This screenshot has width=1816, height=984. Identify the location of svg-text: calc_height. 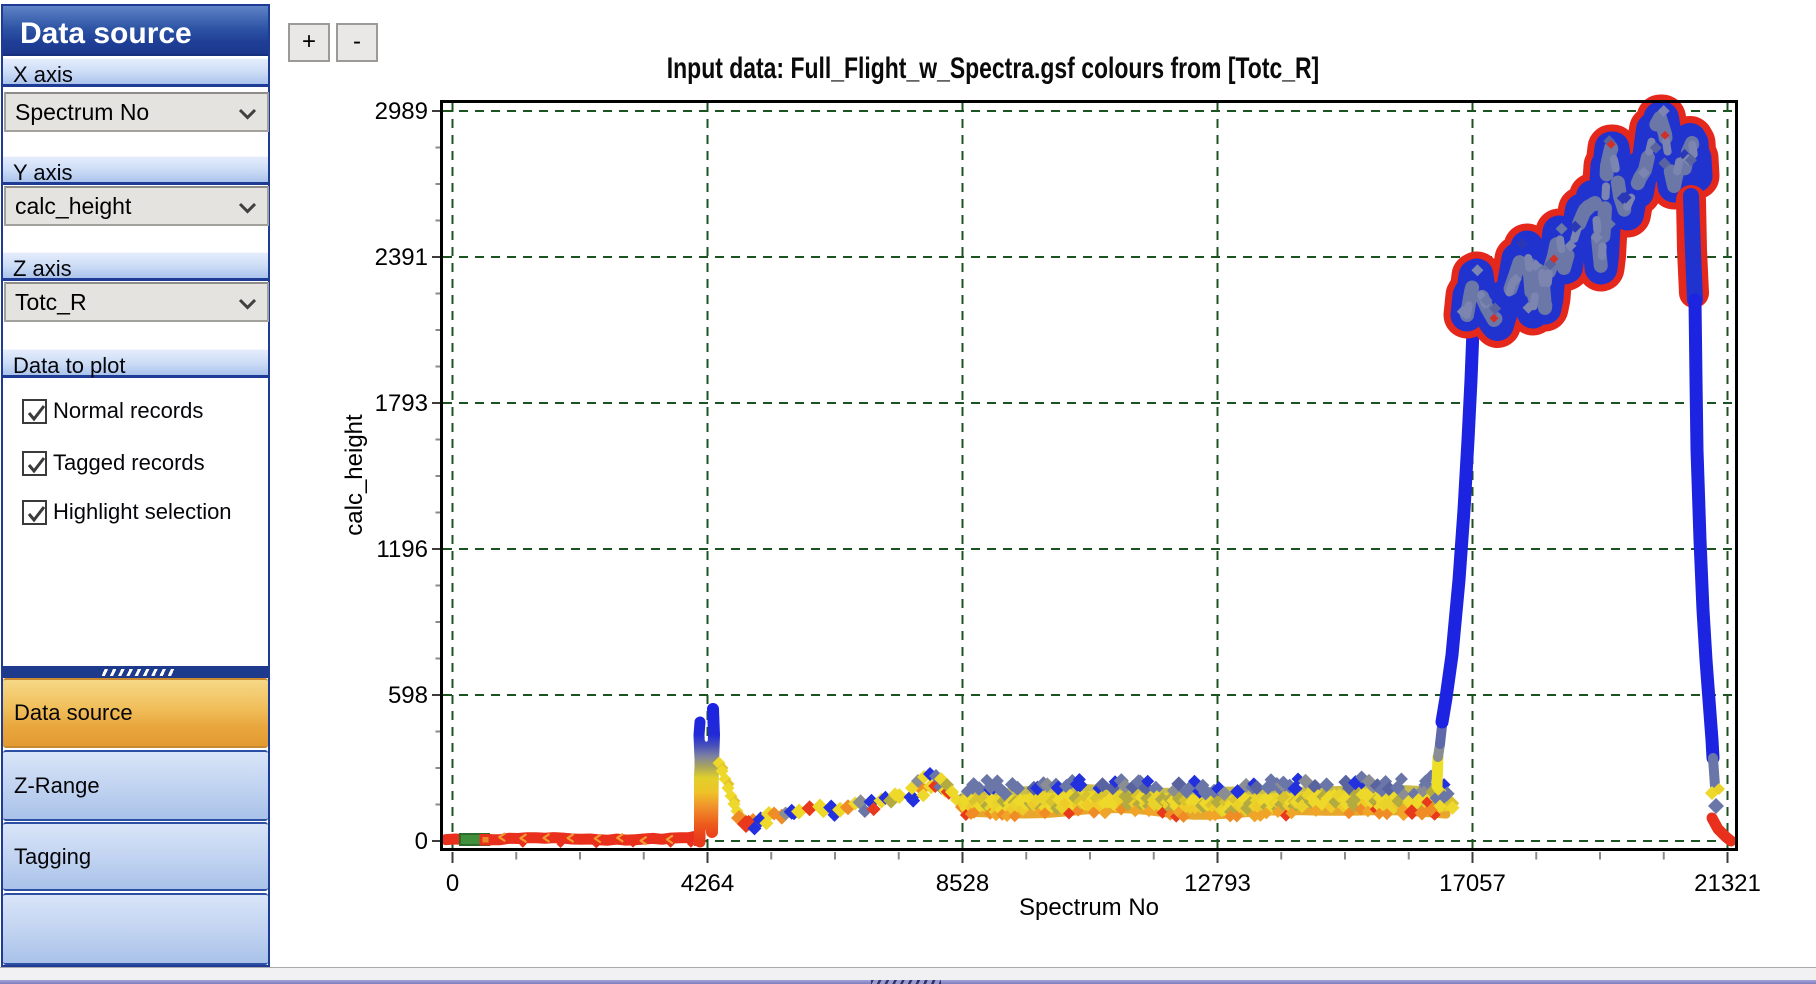
(354, 475).